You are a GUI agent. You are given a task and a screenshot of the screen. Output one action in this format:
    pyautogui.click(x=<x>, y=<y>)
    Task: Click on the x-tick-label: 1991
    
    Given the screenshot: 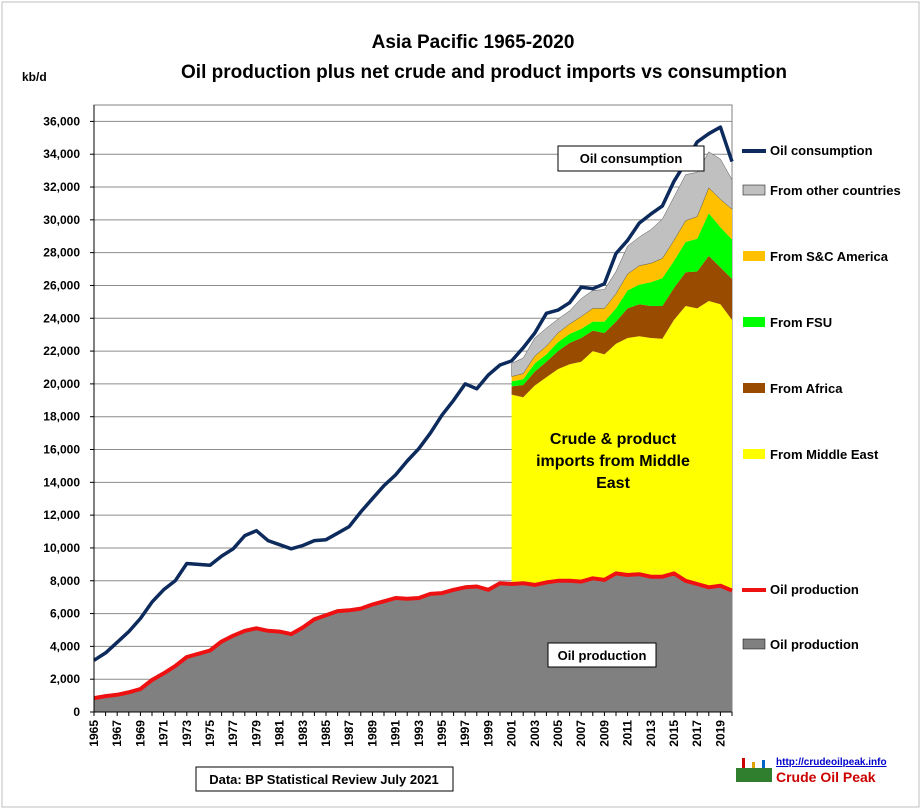 What is the action you would take?
    pyautogui.click(x=396, y=733)
    